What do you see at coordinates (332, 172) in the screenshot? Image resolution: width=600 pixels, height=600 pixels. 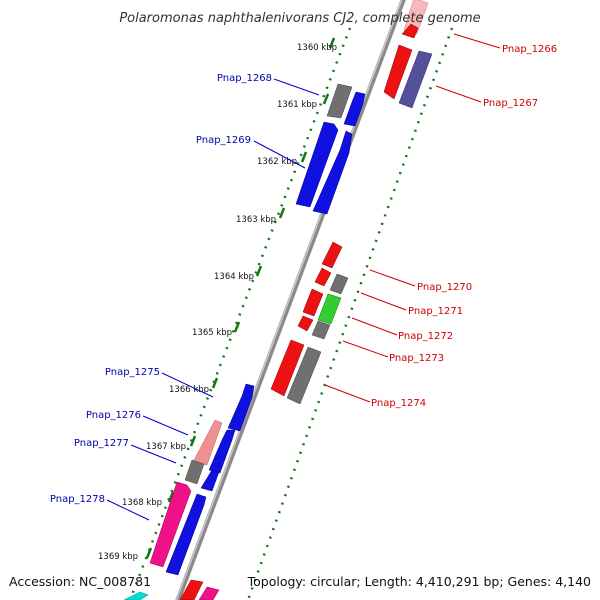 I see `gene-feature-pnap-1269b` at bounding box center [332, 172].